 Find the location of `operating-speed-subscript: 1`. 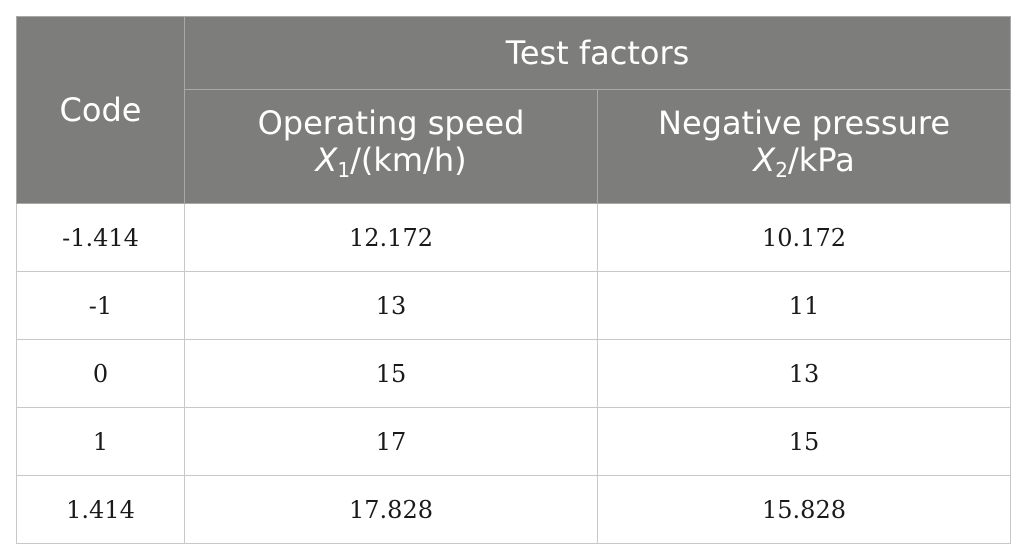

operating-speed-subscript: 1 is located at coordinates (344, 169).